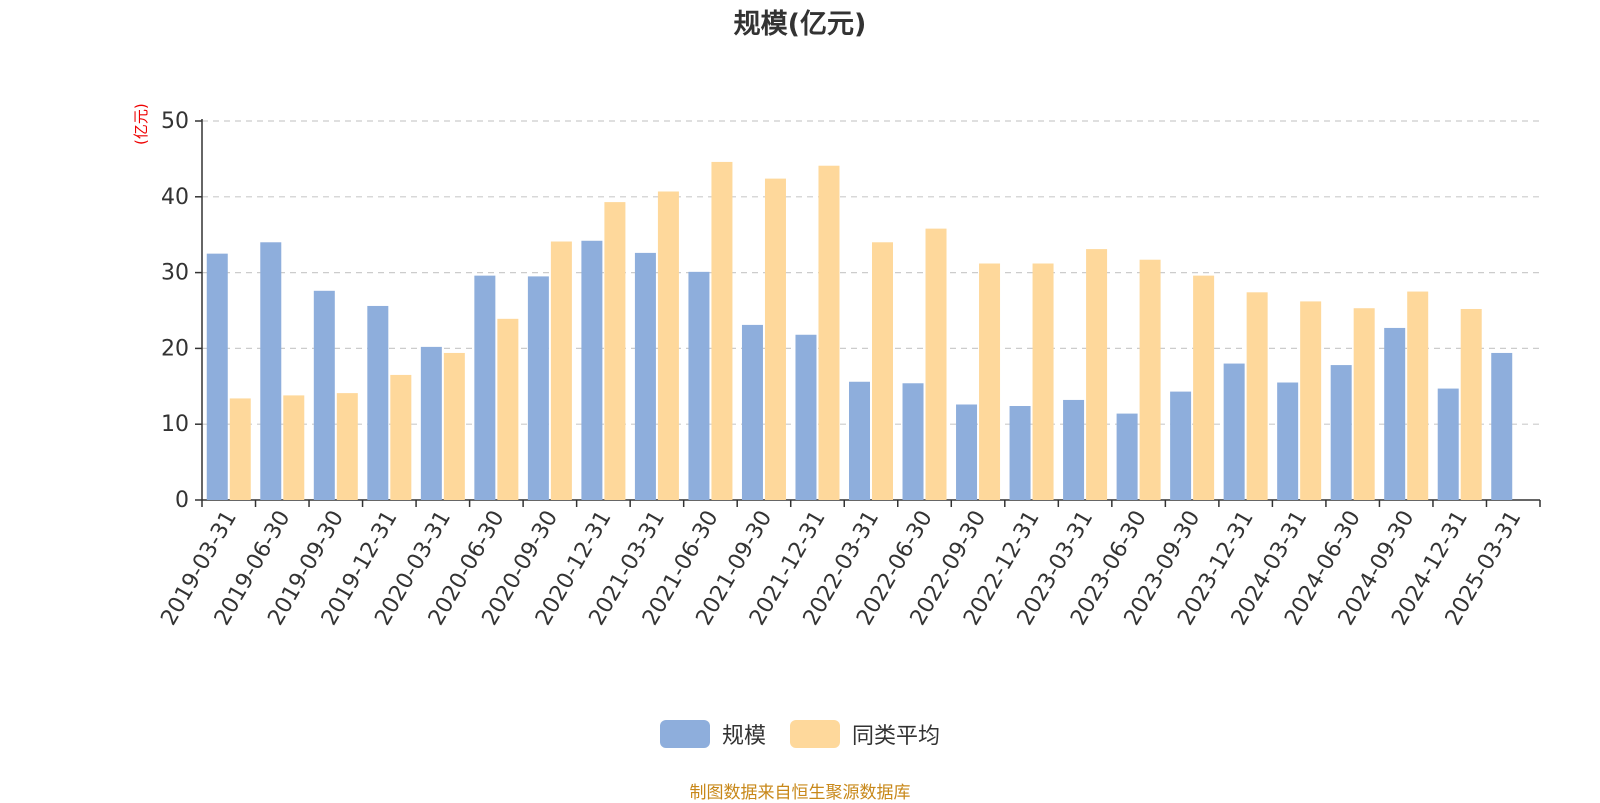 Image resolution: width=1600 pixels, height=803 pixels. I want to click on legend: 规模 同类平均, so click(800, 734).